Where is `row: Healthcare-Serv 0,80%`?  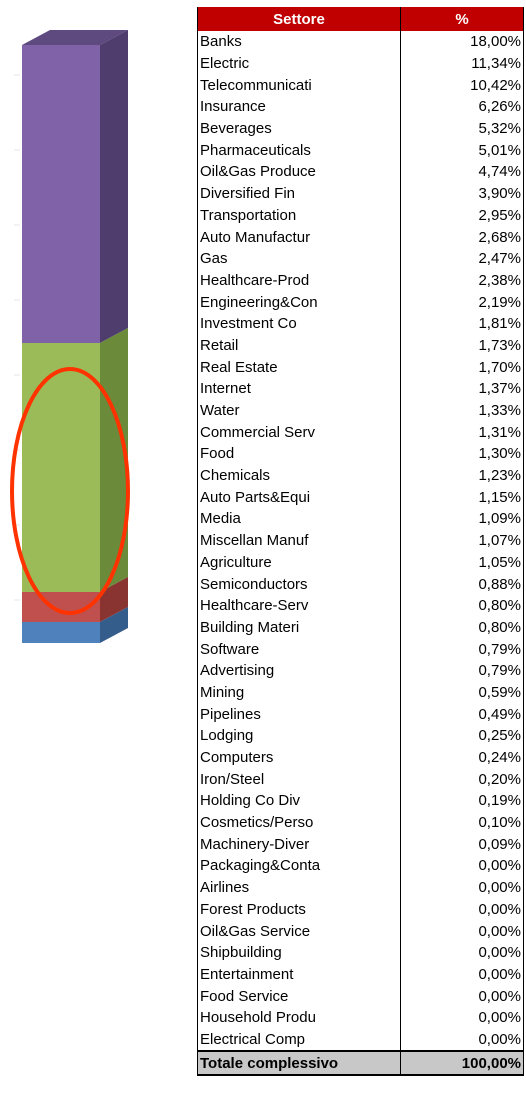
row: Healthcare-Serv 0,80% is located at coordinates (360, 605).